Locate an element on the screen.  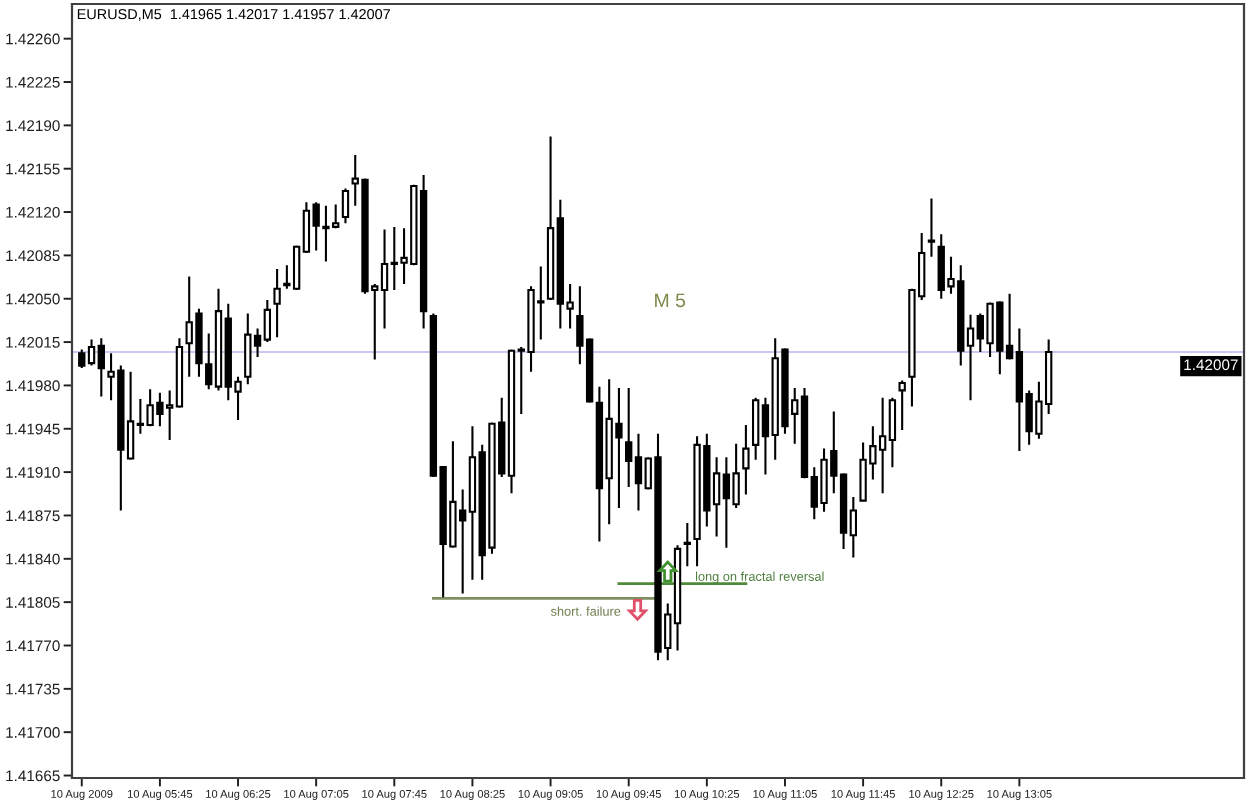
annotation: M 5 is located at coordinates (670, 300).